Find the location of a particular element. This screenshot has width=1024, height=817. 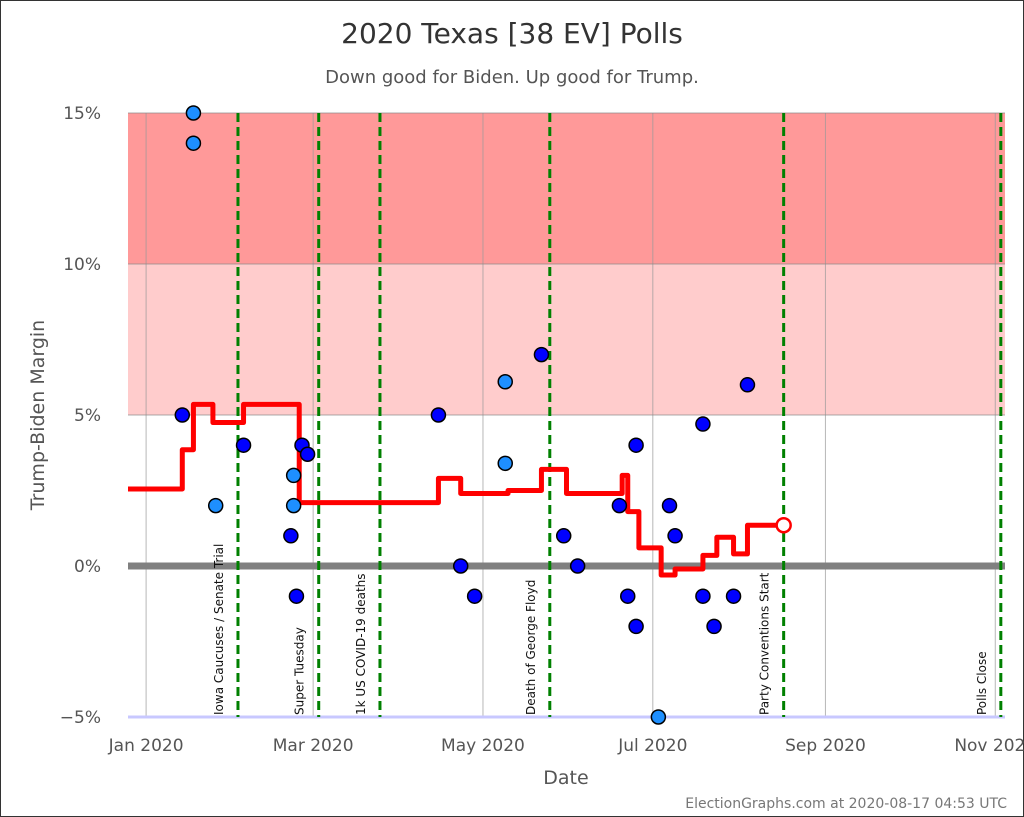

y-tick-label: −5% is located at coordinates (80, 718).